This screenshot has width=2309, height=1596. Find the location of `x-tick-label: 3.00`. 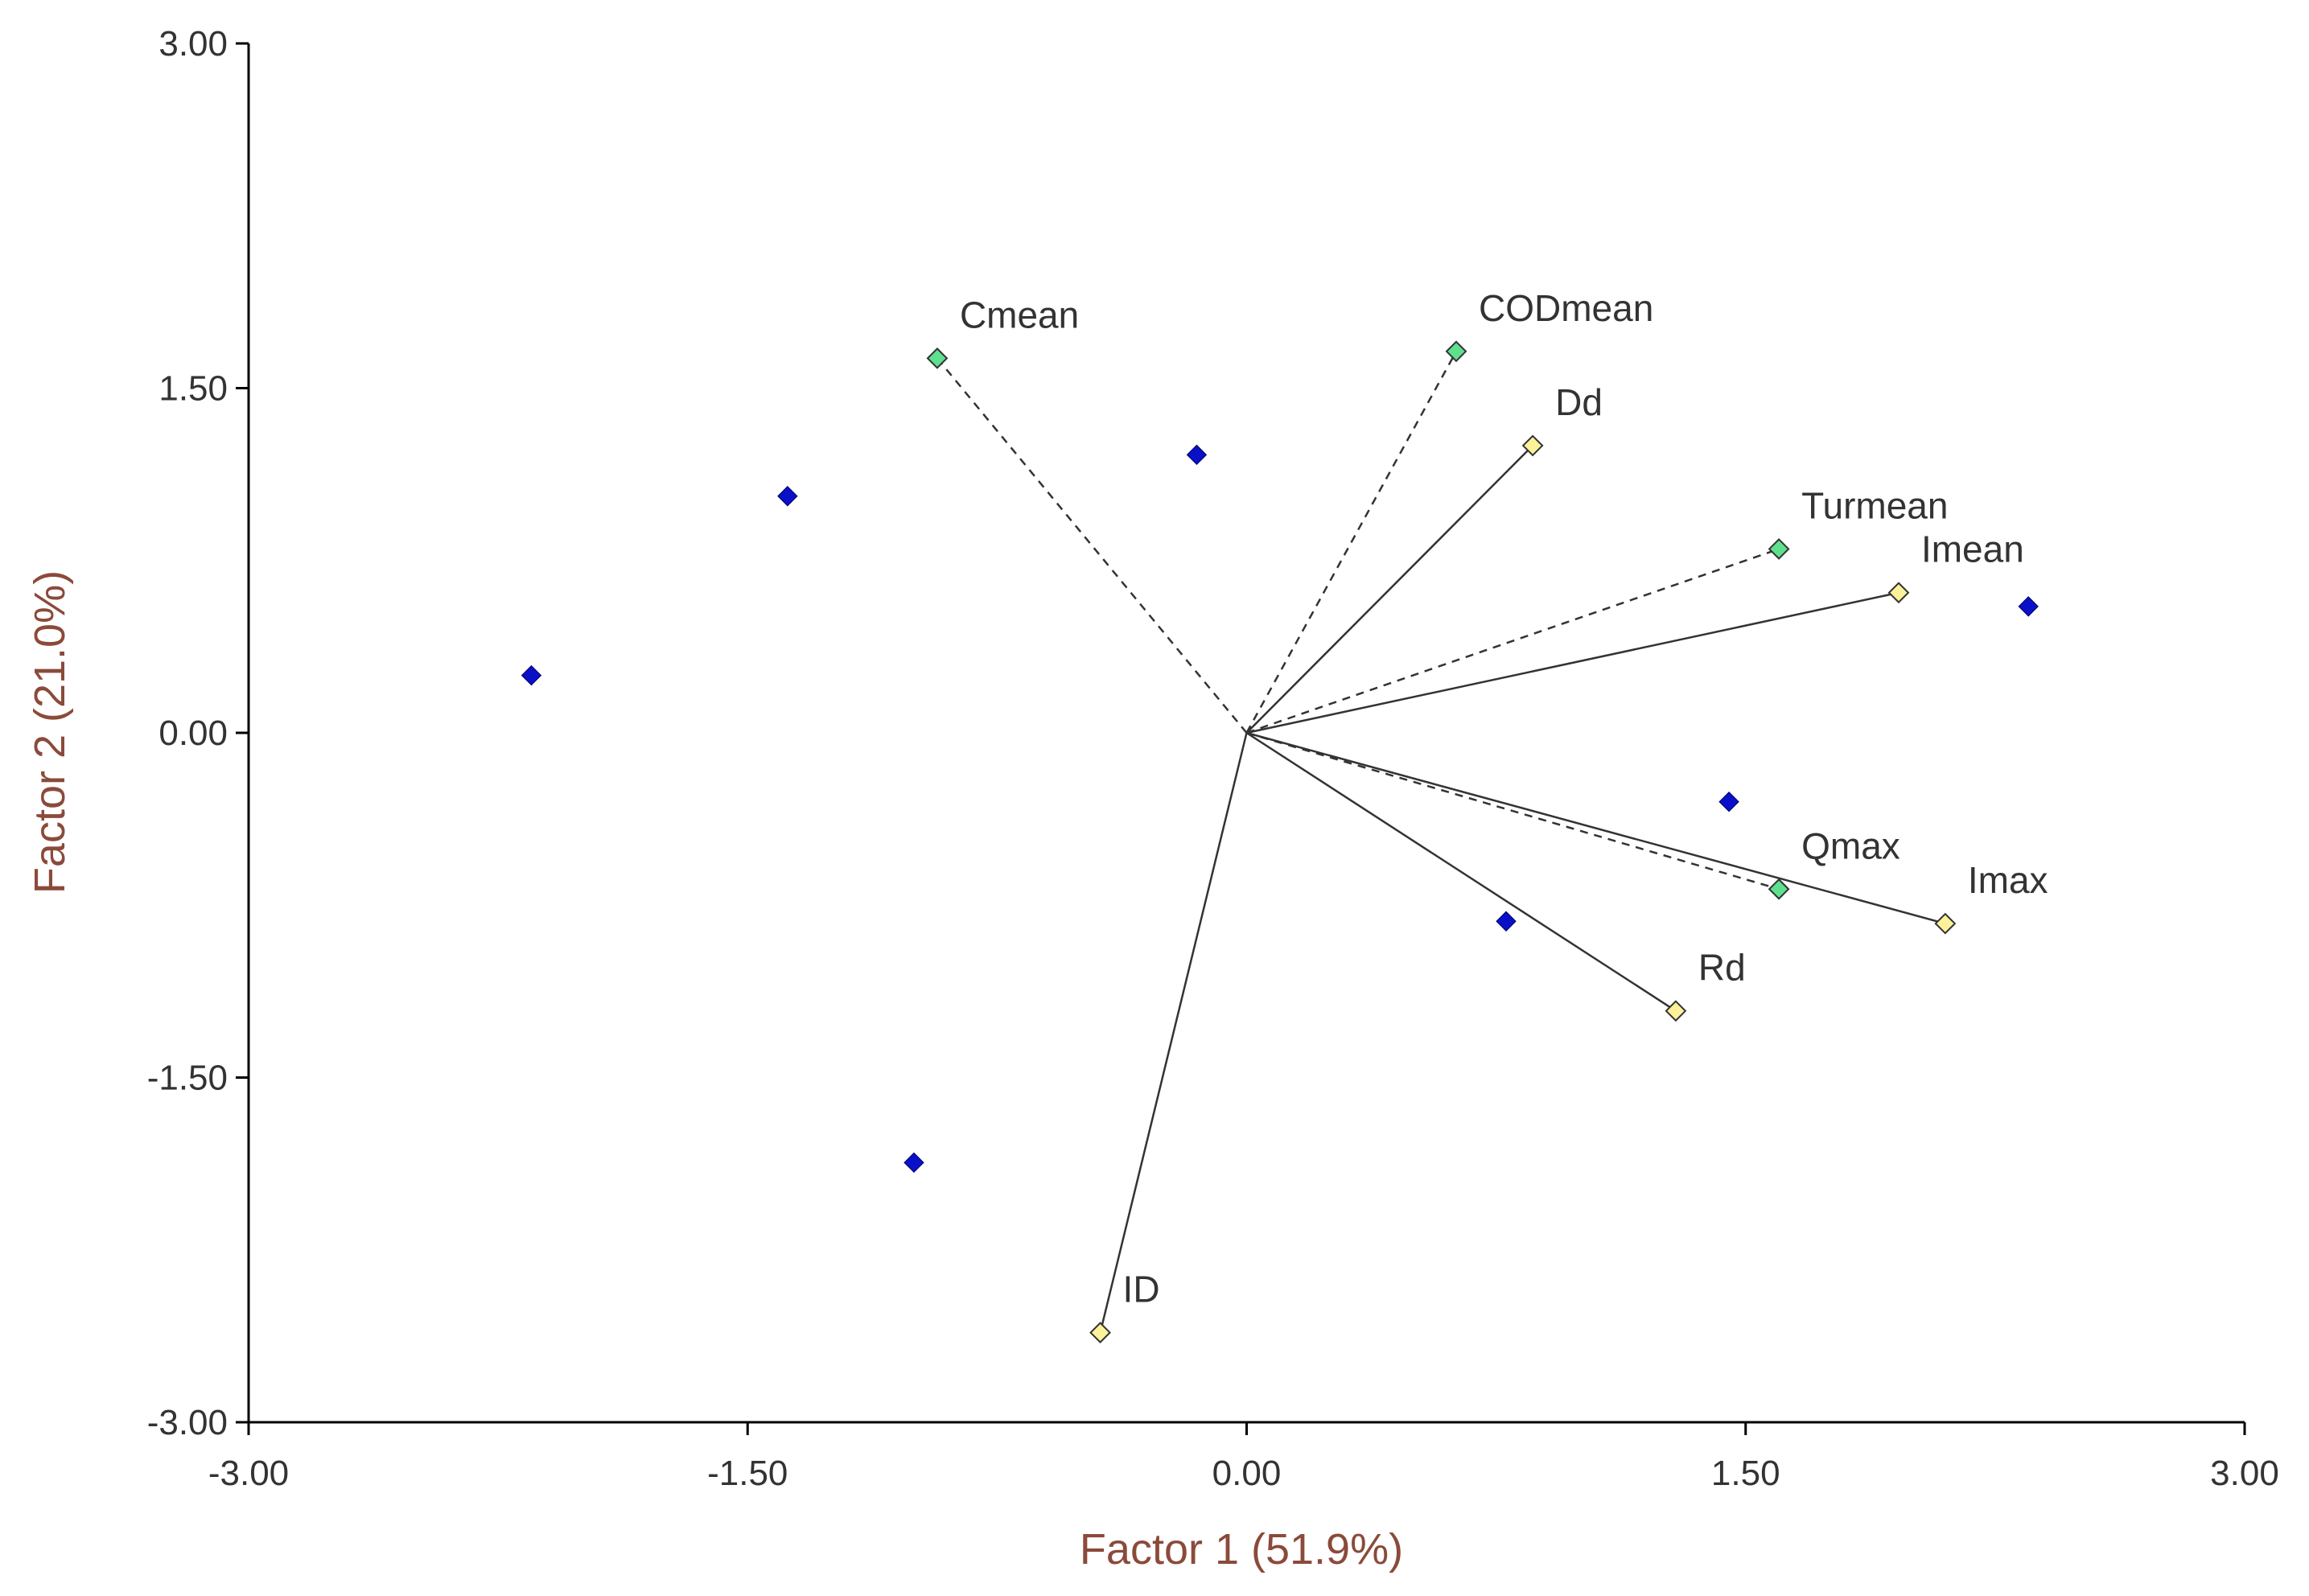

x-tick-label: 3.00 is located at coordinates (2245, 1473).